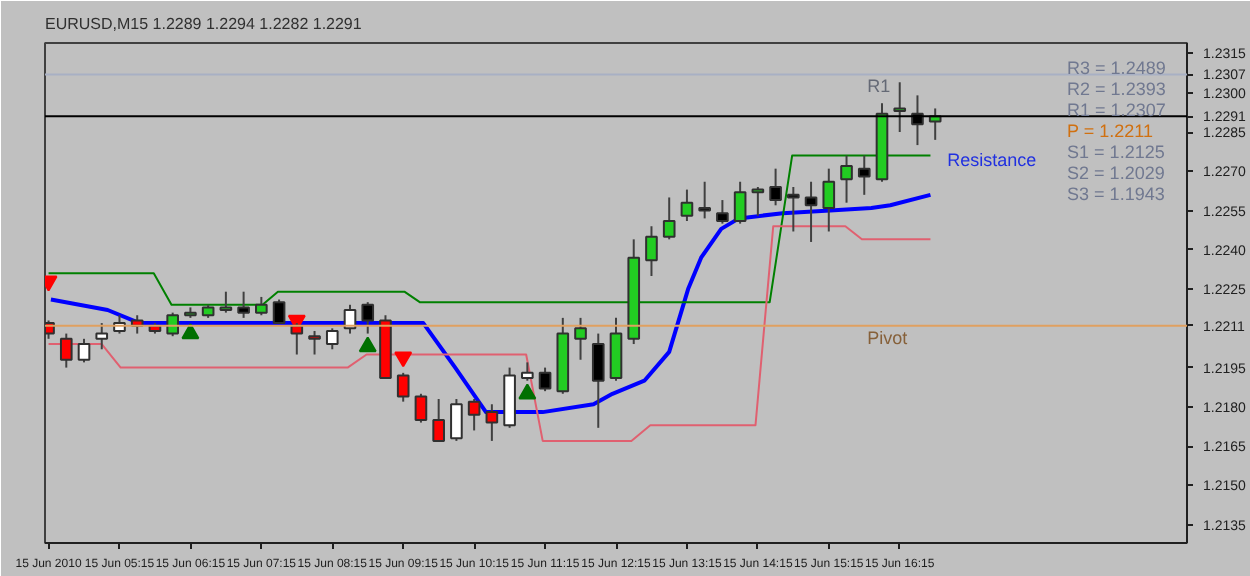  What do you see at coordinates (1116, 89) in the screenshot?
I see `annotation: R2 = 1.2393` at bounding box center [1116, 89].